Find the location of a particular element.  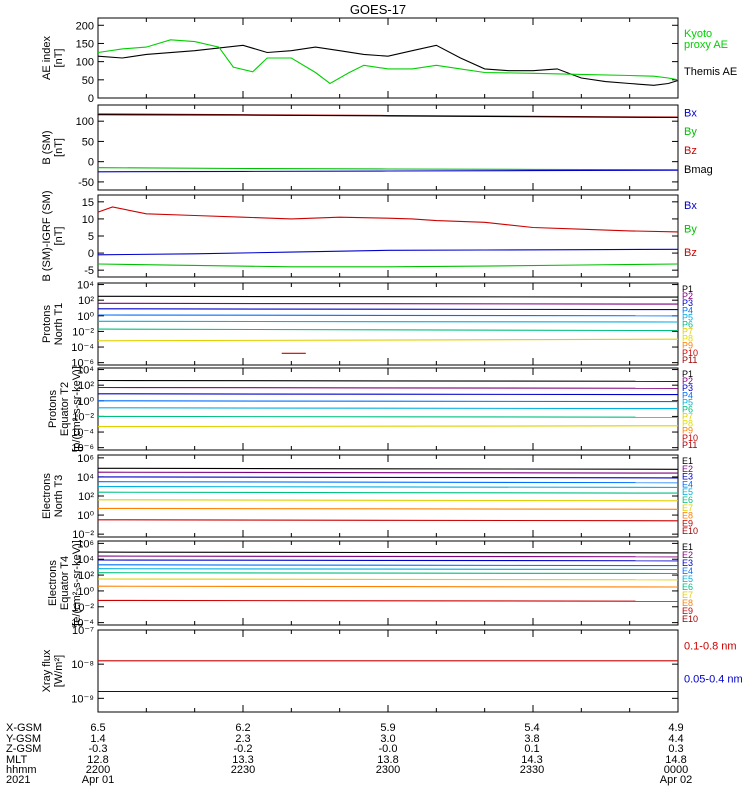

x-axis-value: 2.3 is located at coordinates (242, 739).